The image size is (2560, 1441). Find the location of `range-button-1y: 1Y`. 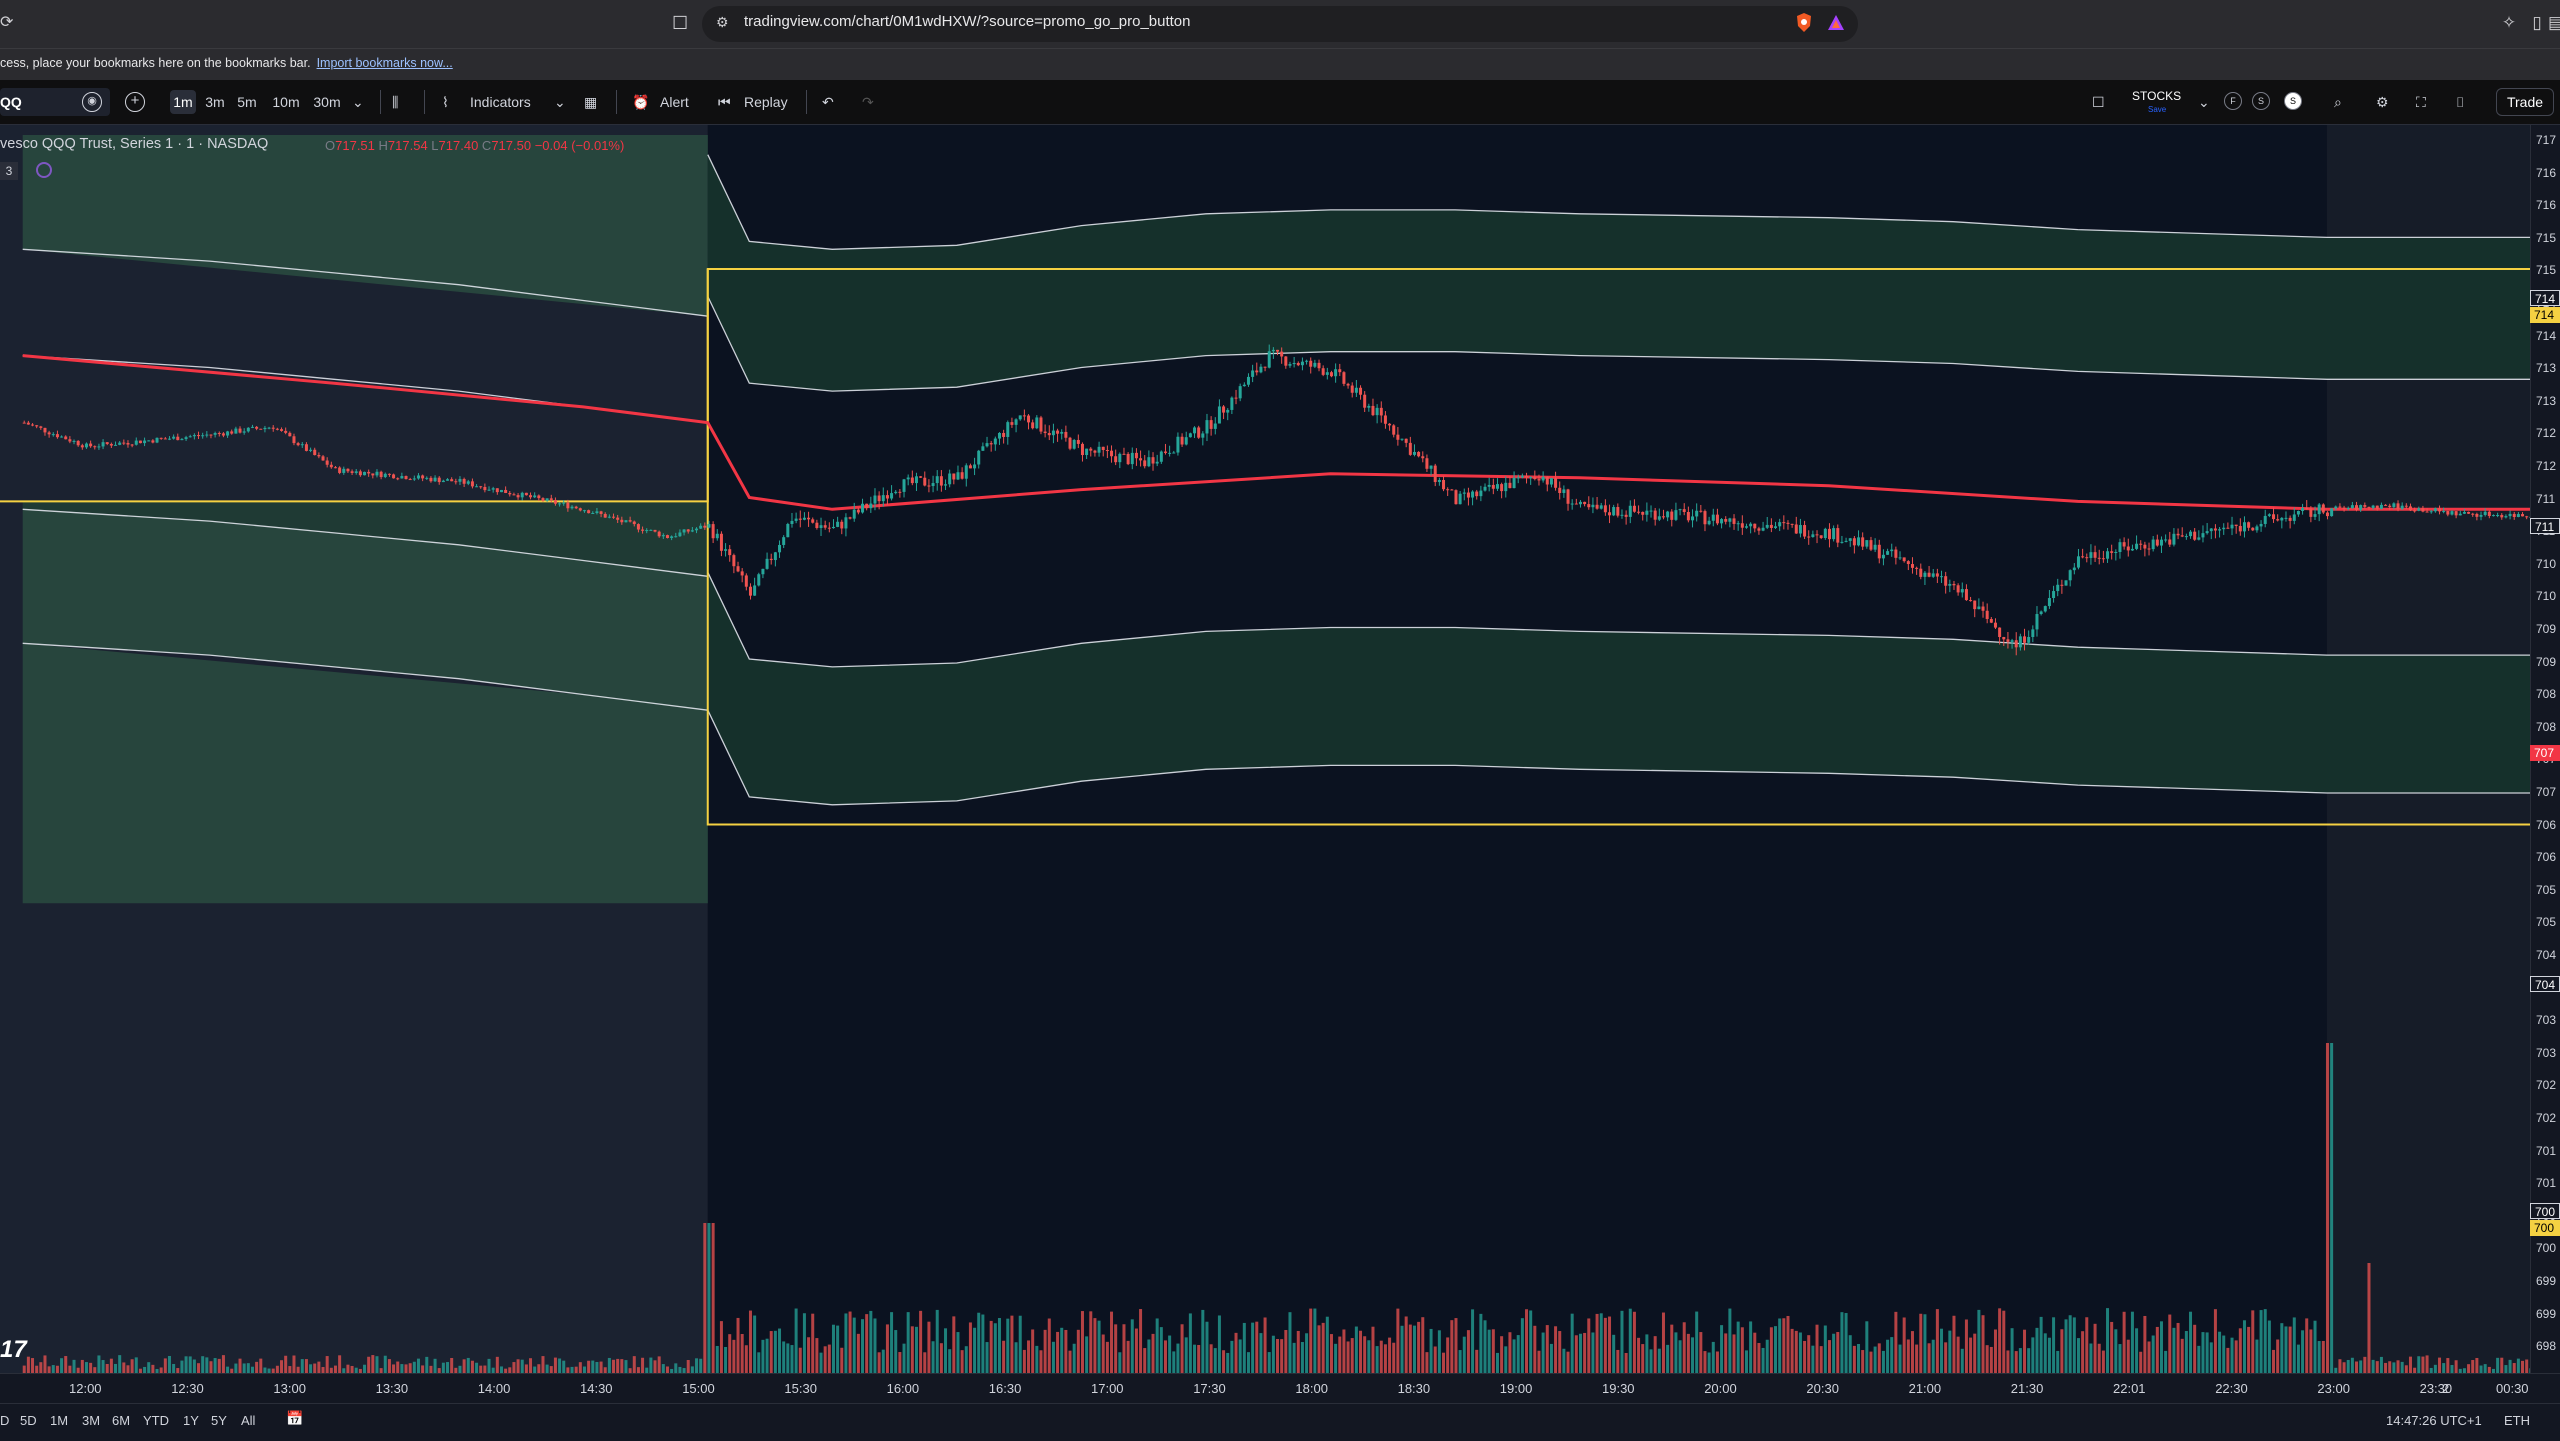

range-button-1y: 1Y is located at coordinates (191, 1420).